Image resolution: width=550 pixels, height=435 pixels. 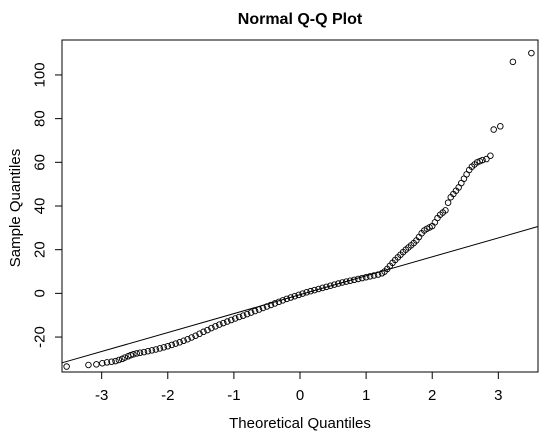 I want to click on x-tick-label: 0, so click(x=300, y=395).